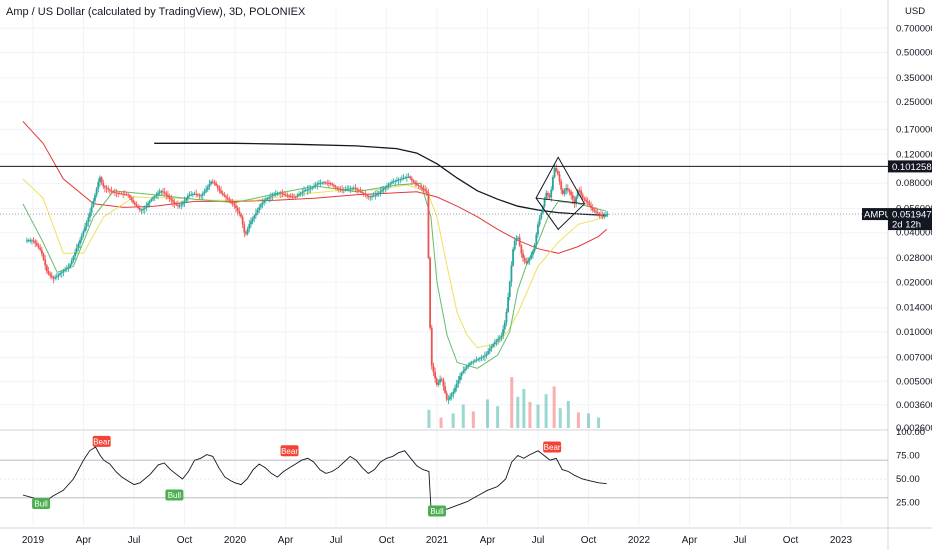 The height and width of the screenshot is (550, 932). I want to click on bear-signal-badge, so click(101, 441).